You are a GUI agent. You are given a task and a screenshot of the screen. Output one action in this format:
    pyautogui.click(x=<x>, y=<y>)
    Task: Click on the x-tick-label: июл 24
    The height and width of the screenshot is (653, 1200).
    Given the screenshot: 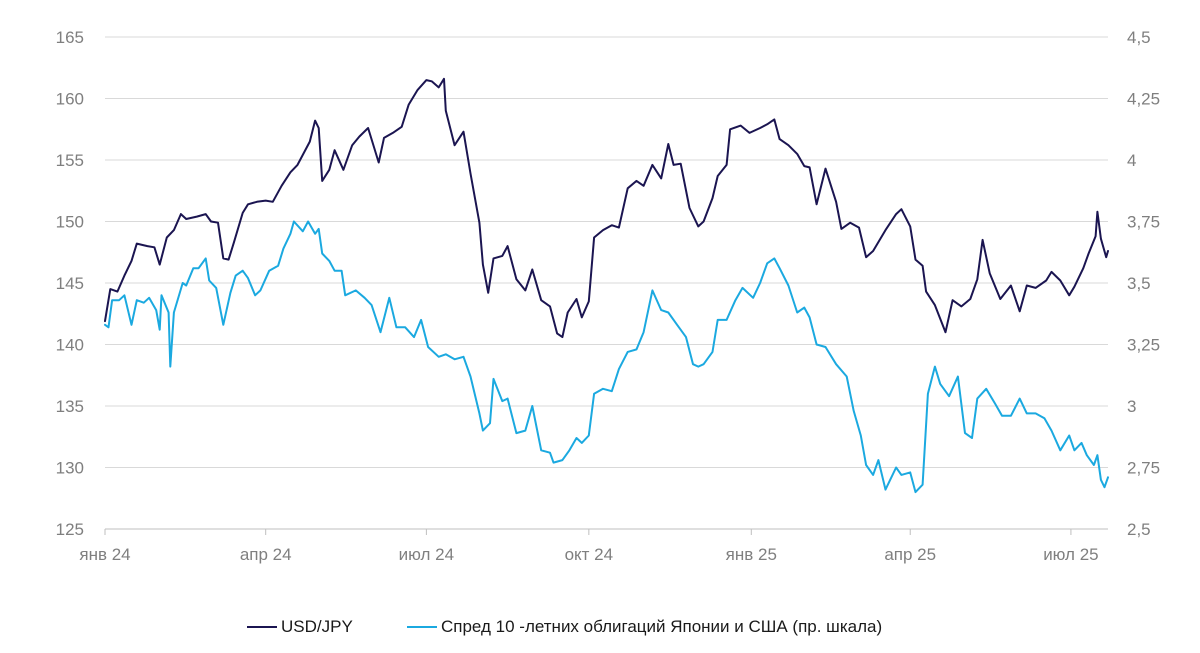 What is the action you would take?
    pyautogui.click(x=426, y=554)
    